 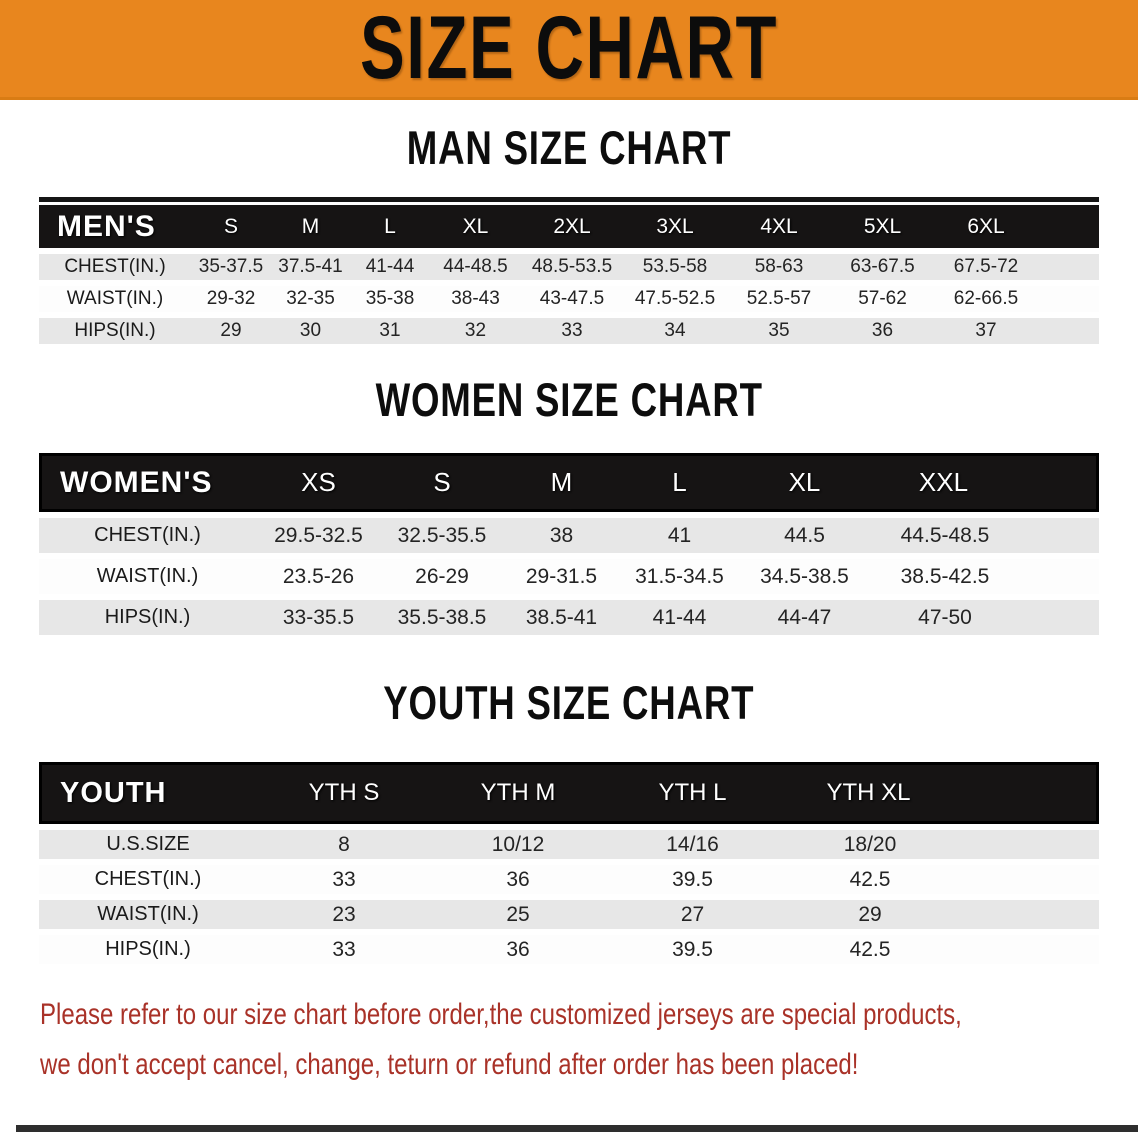 What do you see at coordinates (231, 264) in the screenshot?
I see `size-value-cell: 35-37.5` at bounding box center [231, 264].